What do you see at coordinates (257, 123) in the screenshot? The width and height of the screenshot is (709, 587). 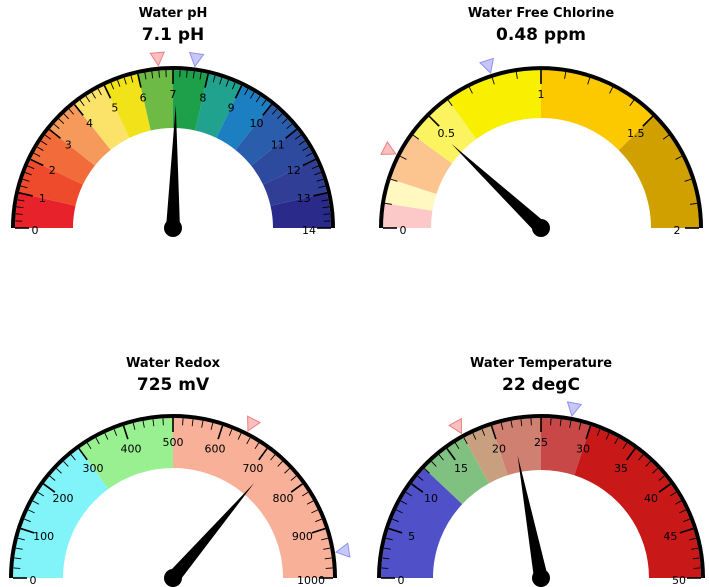 I see `gauge-tick-label: 10` at bounding box center [257, 123].